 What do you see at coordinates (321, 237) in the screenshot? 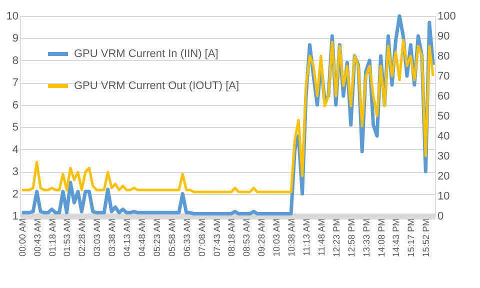
I see `x-tick-label: 11:48 AM` at bounding box center [321, 237].